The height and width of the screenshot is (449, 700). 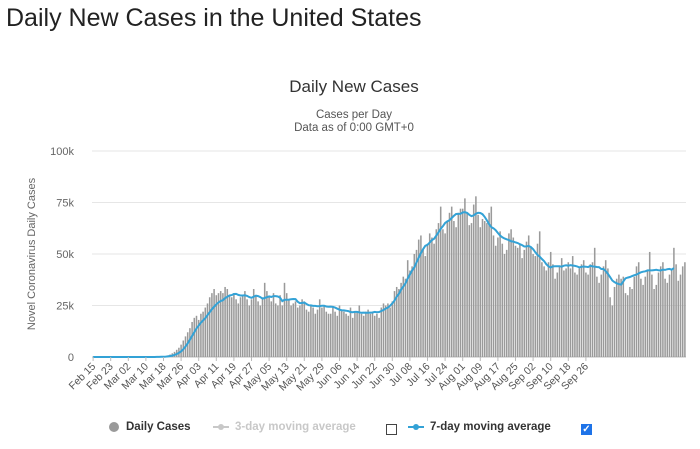 What do you see at coordinates (221, 427) in the screenshot?
I see `line-marker-icon` at bounding box center [221, 427].